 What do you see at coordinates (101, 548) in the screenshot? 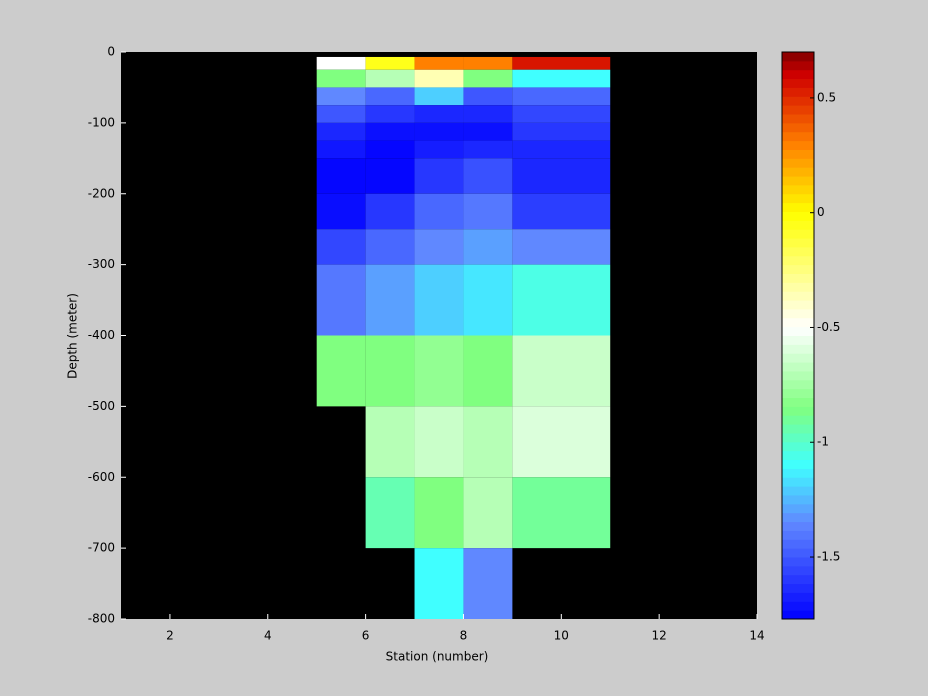
I see `y-tick-label: -700` at bounding box center [101, 548].